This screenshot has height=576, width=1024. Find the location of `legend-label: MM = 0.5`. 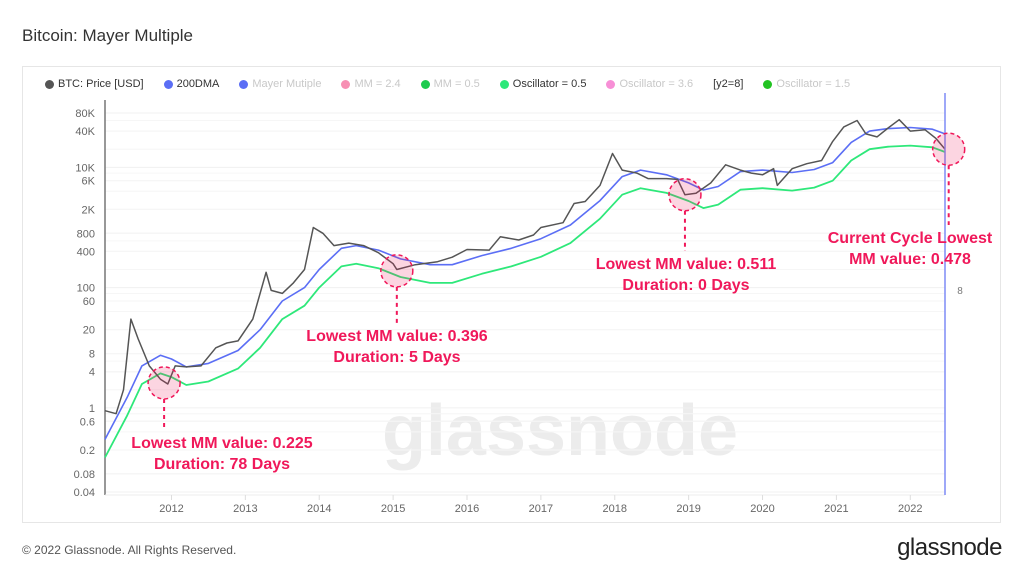

legend-label: MM = 0.5 is located at coordinates (456, 84).